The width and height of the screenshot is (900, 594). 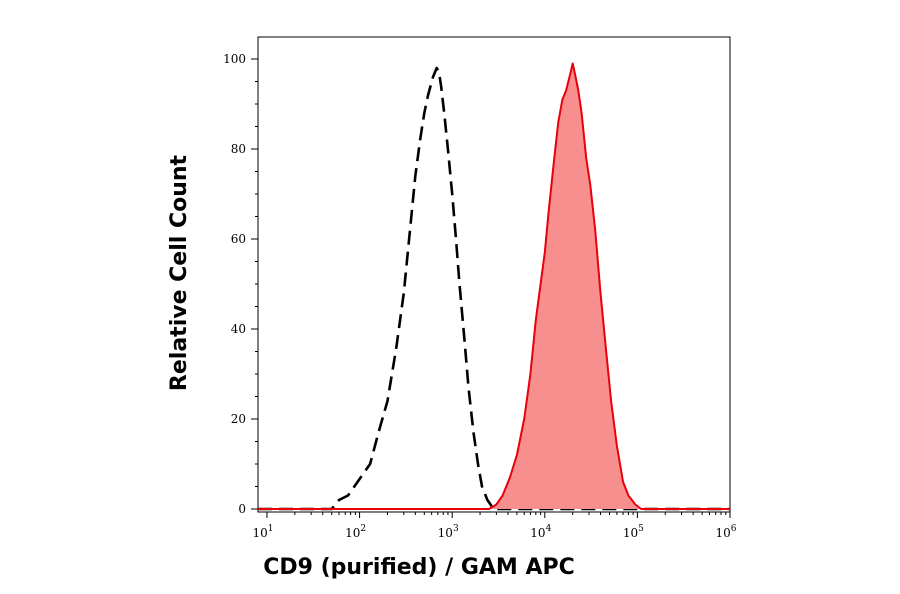 I want to click on x-tick-label: 10³, so click(x=448, y=532).